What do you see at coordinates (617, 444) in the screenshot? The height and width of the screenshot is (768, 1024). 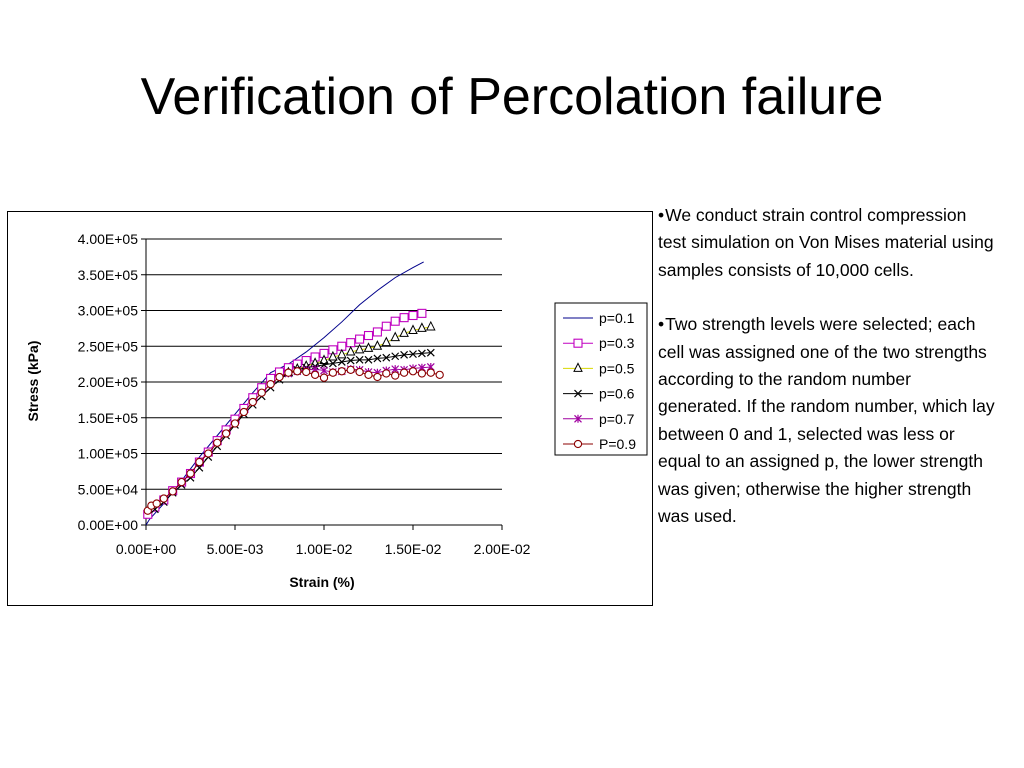 I see `legend-label: P=0.9` at bounding box center [617, 444].